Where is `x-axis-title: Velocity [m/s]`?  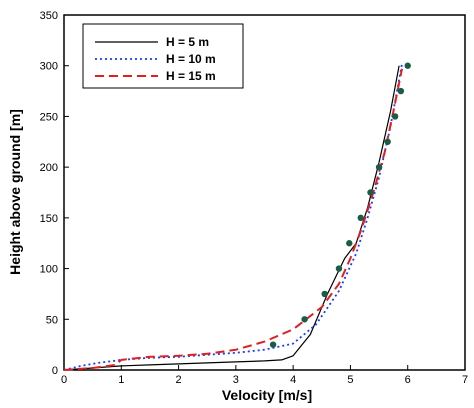
x-axis-title: Velocity [m/s] is located at coordinates (267, 395).